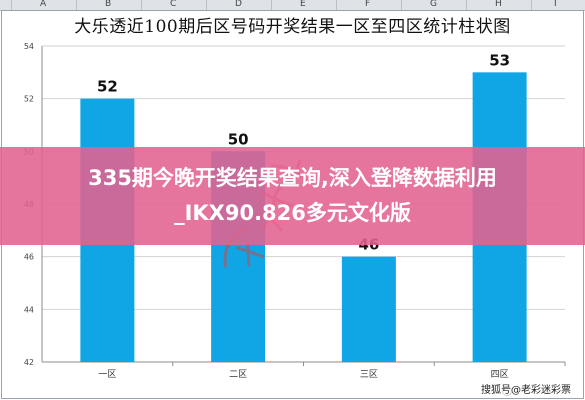 The height and width of the screenshot is (400, 585). Describe the element at coordinates (500, 374) in the screenshot. I see `x-tick-label: 四区` at that location.